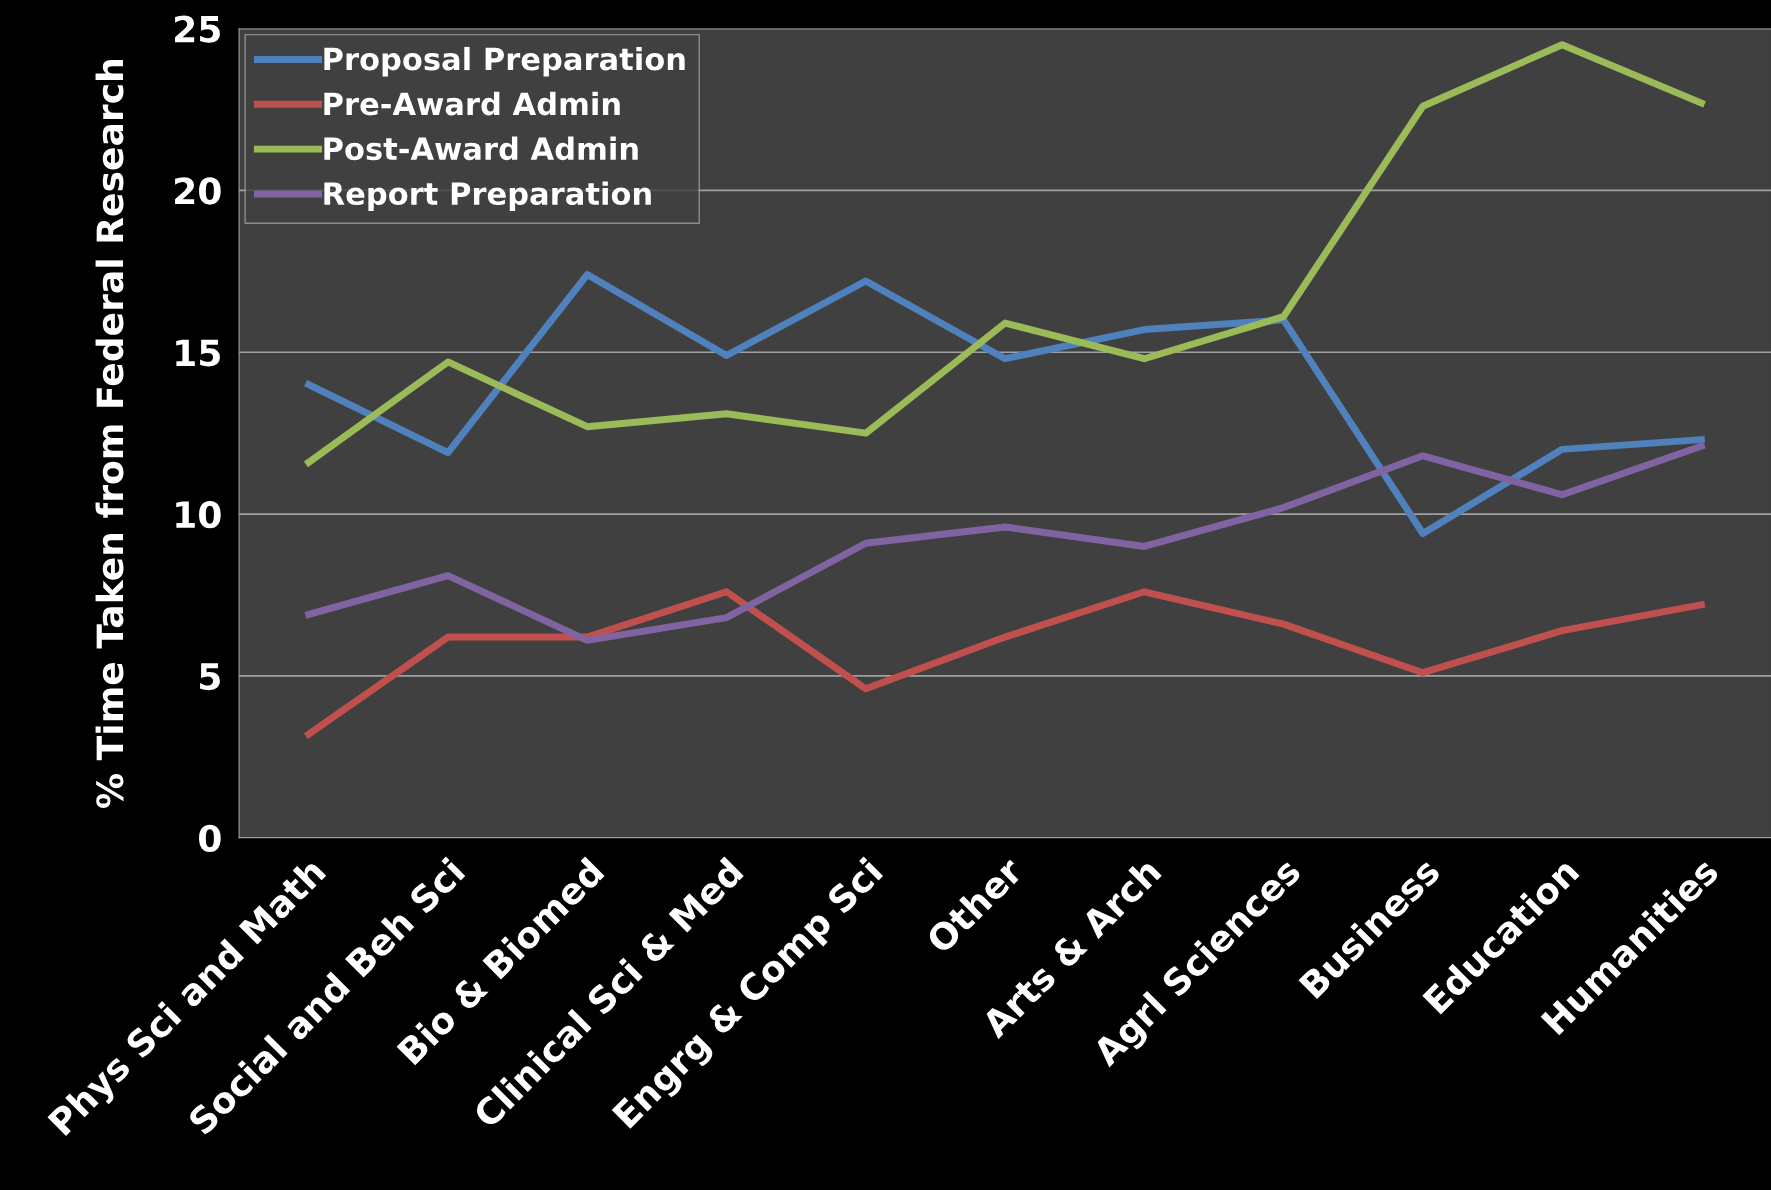 This screenshot has width=1771, height=1190. What do you see at coordinates (198, 191) in the screenshot?
I see `y-tick-label: 20` at bounding box center [198, 191].